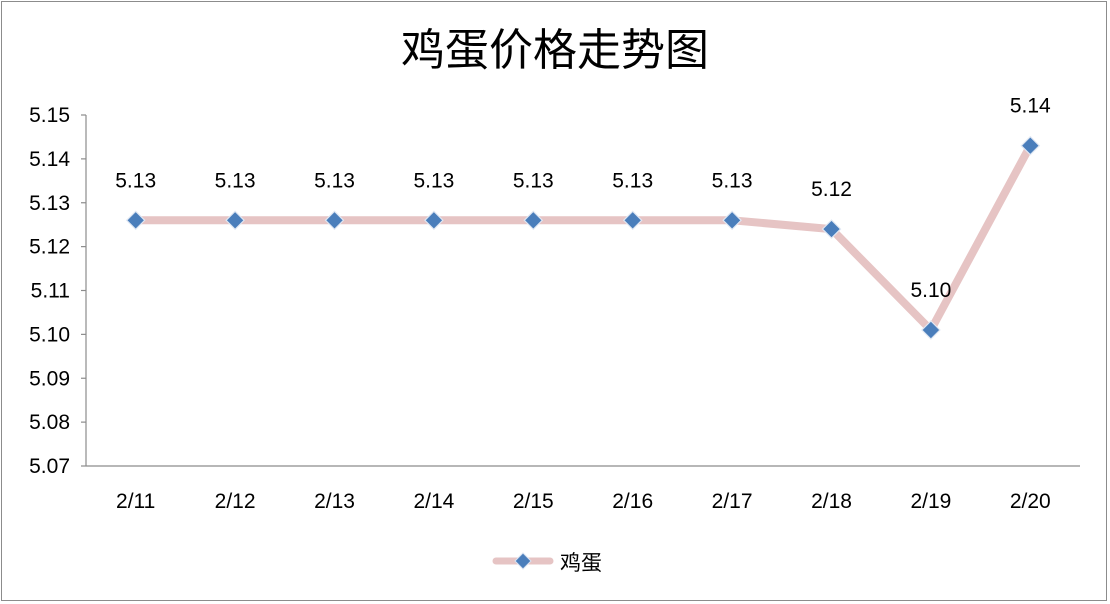 The image size is (1110, 604). I want to click on y-tick-label: 5.14, so click(49, 159).